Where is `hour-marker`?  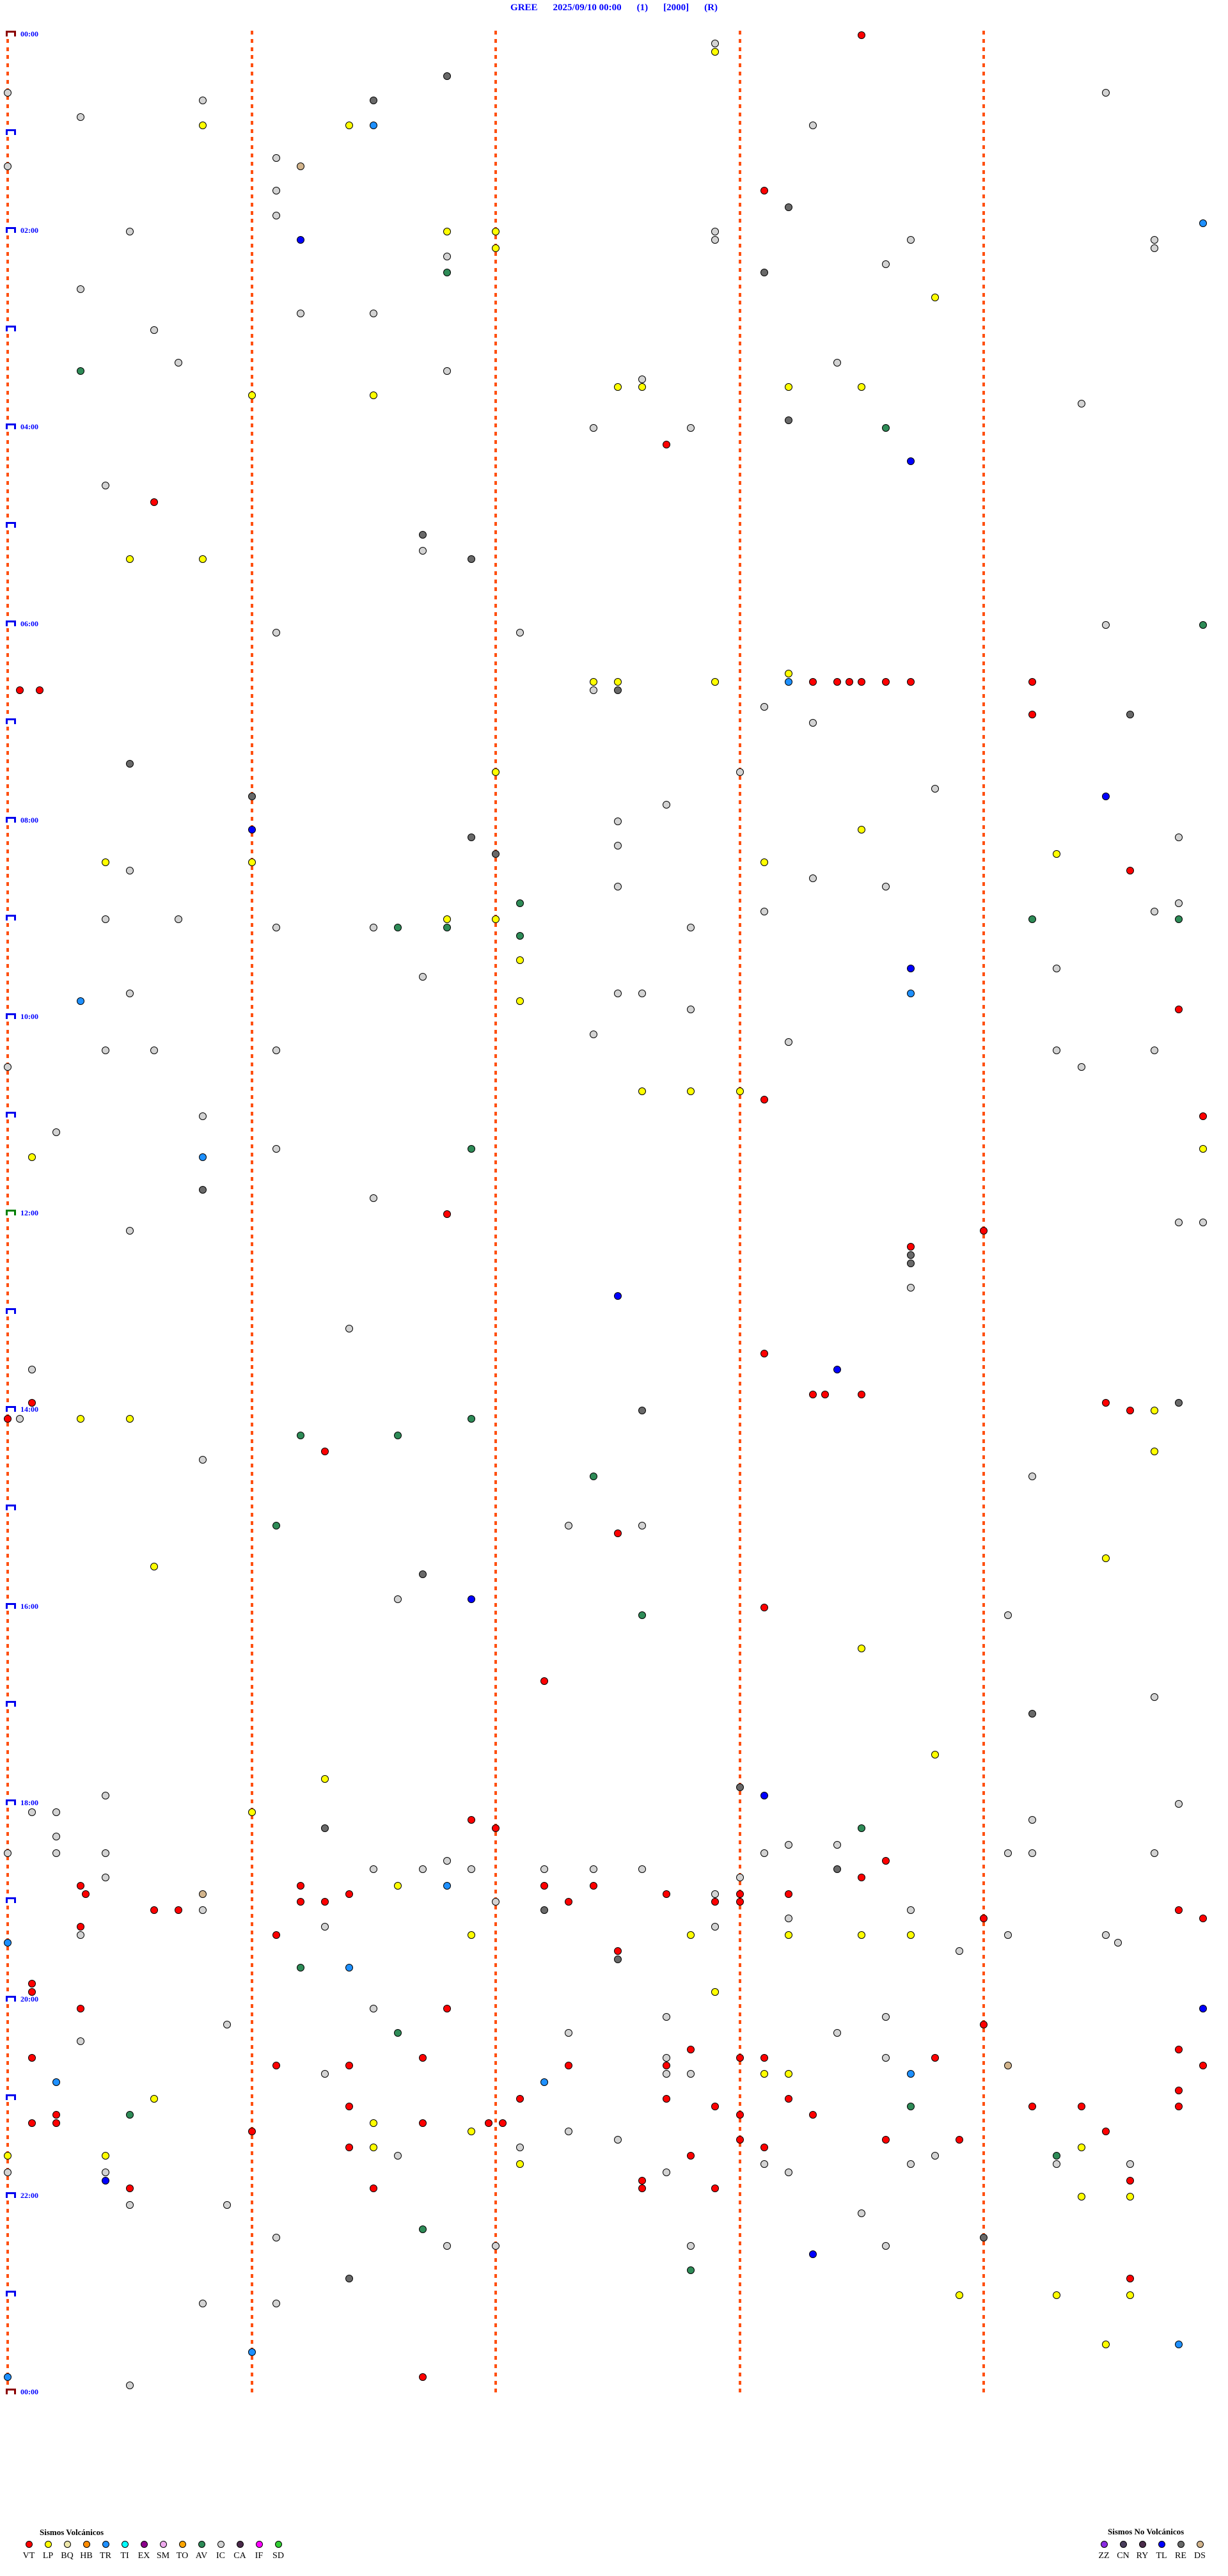
hour-marker is located at coordinates (11, 230).